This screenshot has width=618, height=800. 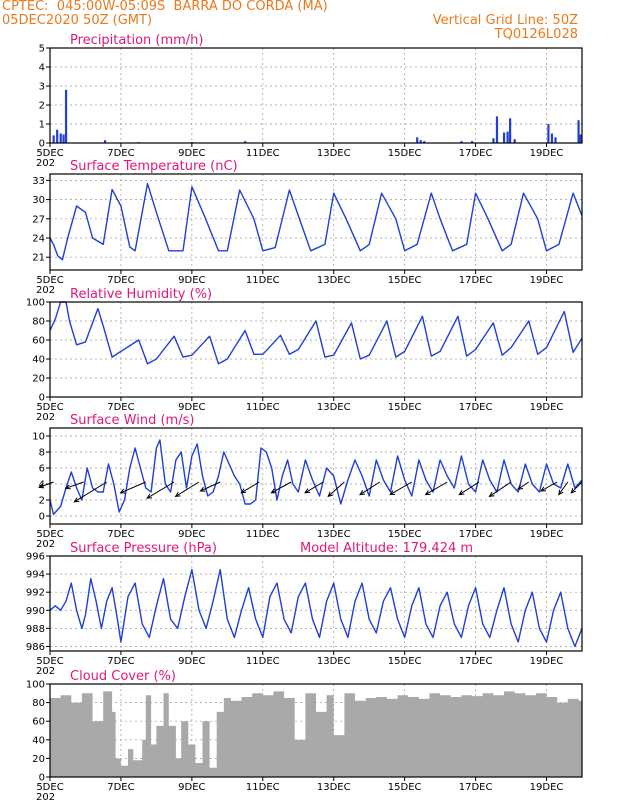 I want to click on cloud-ytick-label: 40, so click(x=38, y=740).